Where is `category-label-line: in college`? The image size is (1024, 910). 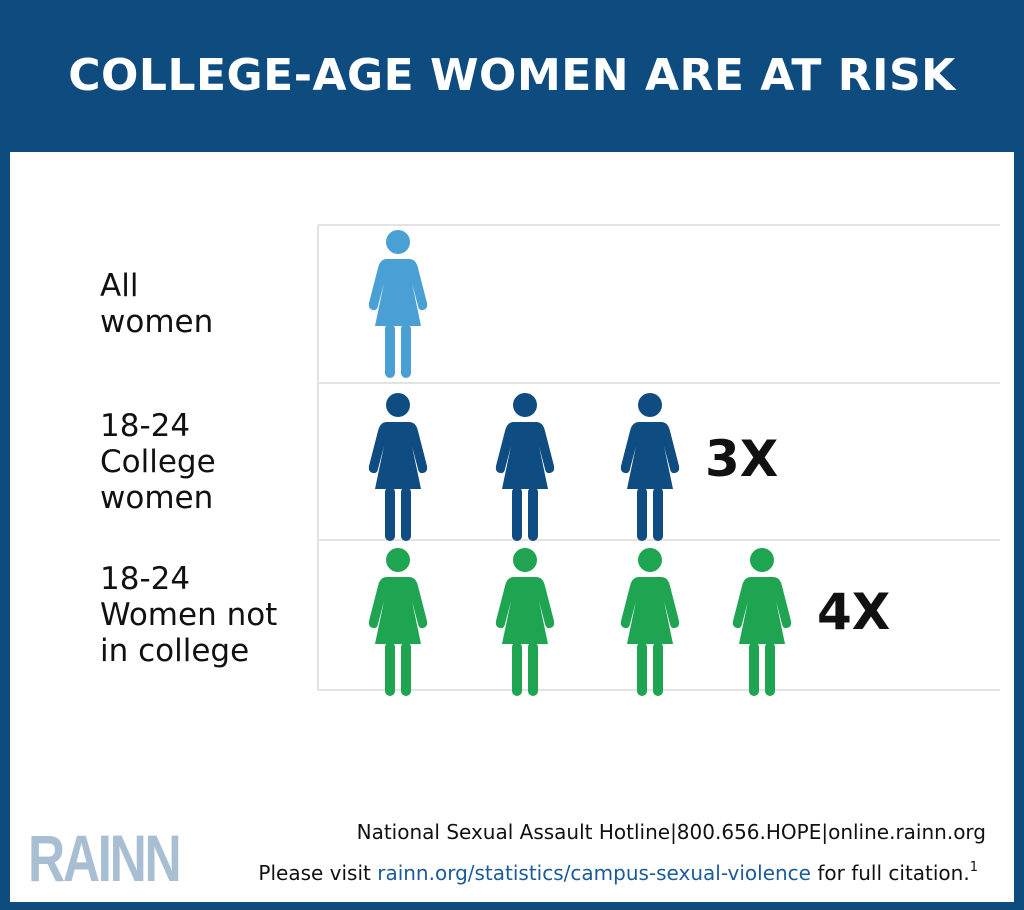 category-label-line: in college is located at coordinates (175, 651).